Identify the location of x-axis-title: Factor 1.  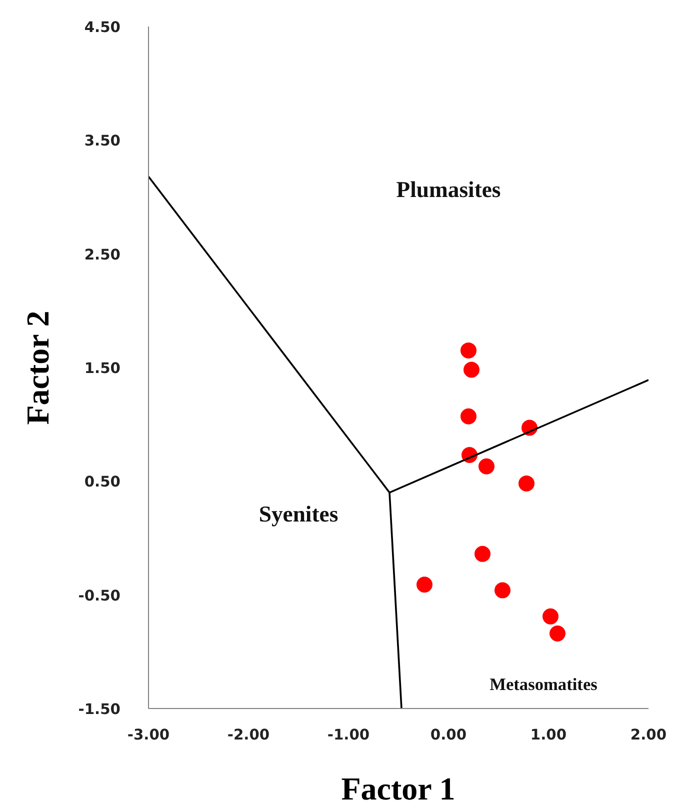
(398, 788).